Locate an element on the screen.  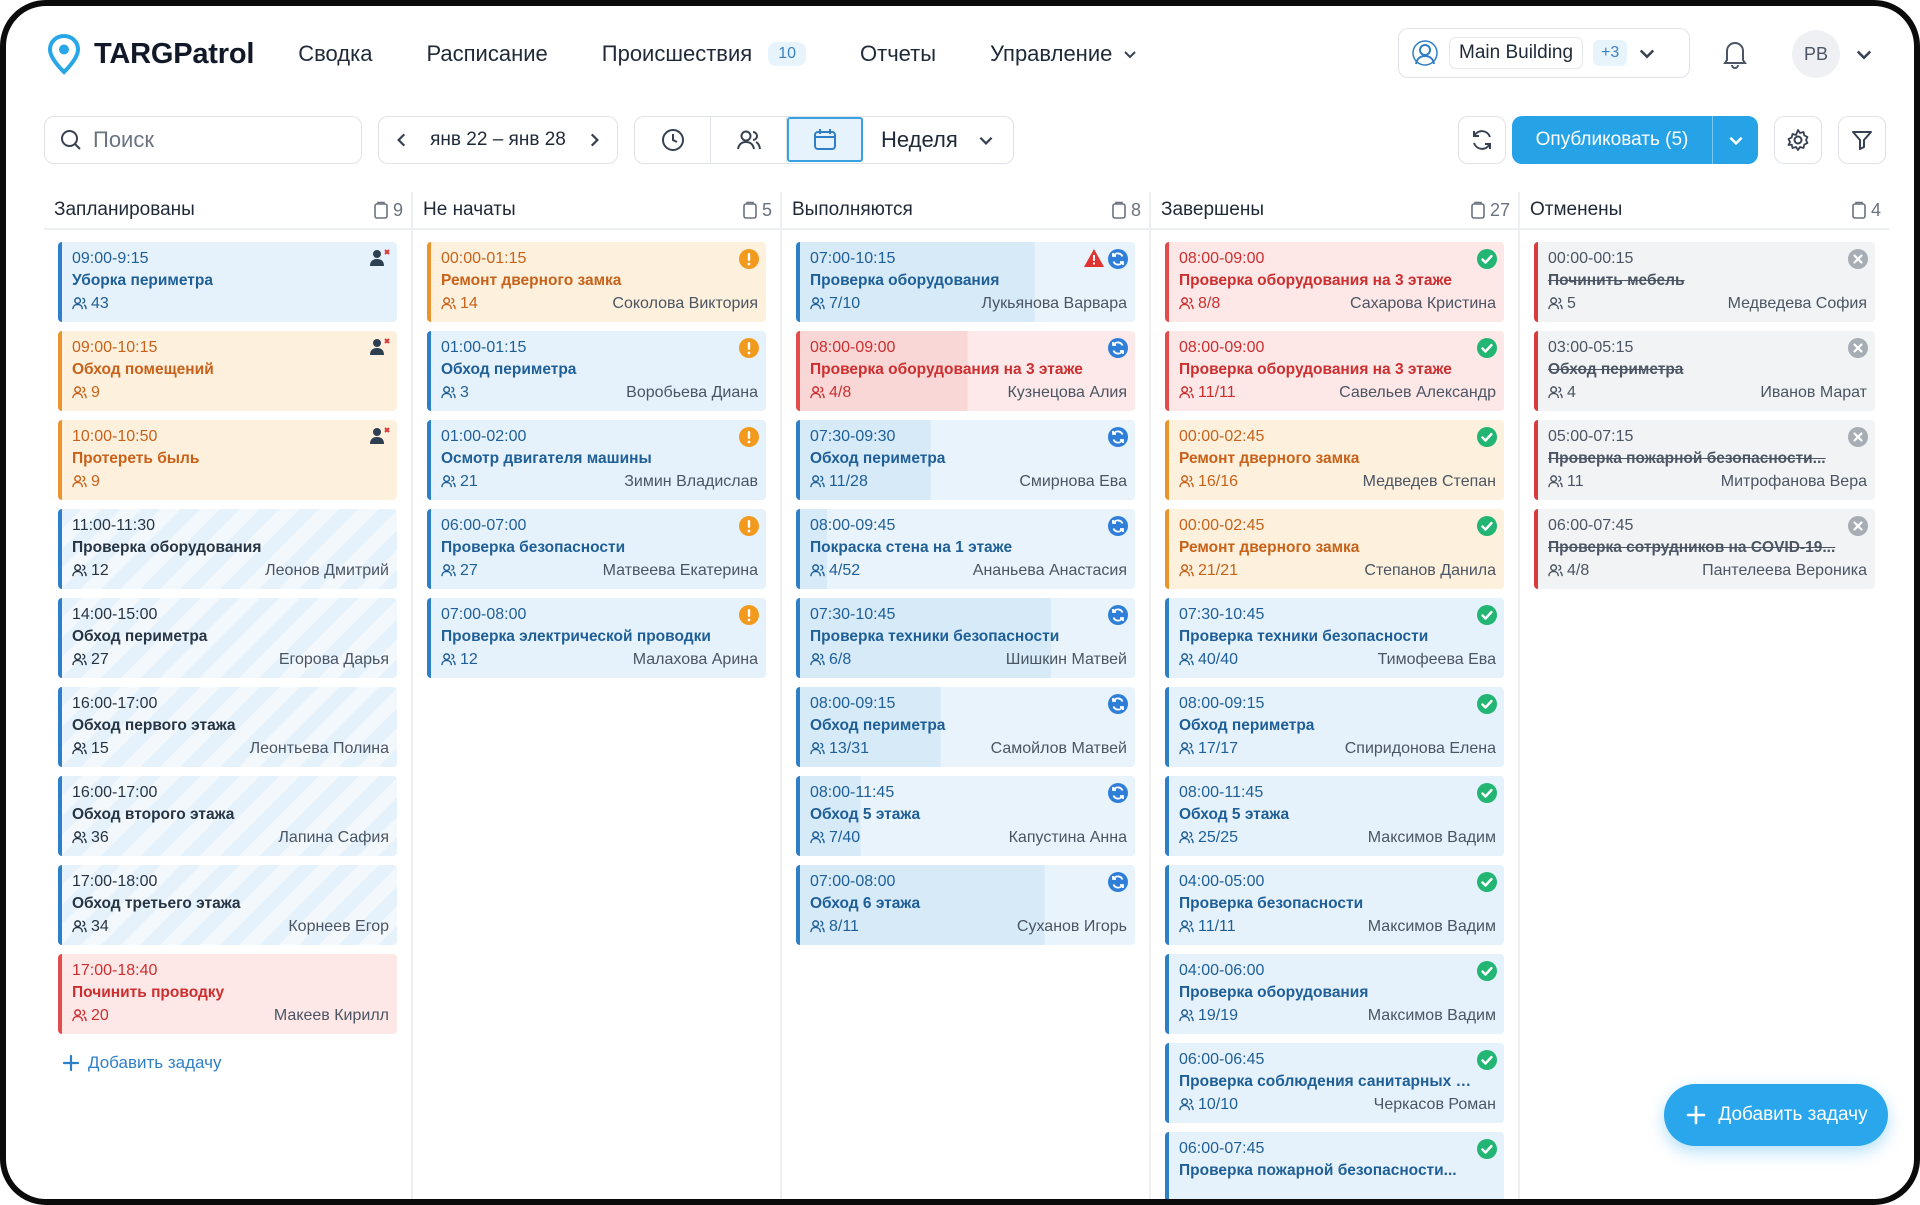
view-calendar-button is located at coordinates (825, 139).